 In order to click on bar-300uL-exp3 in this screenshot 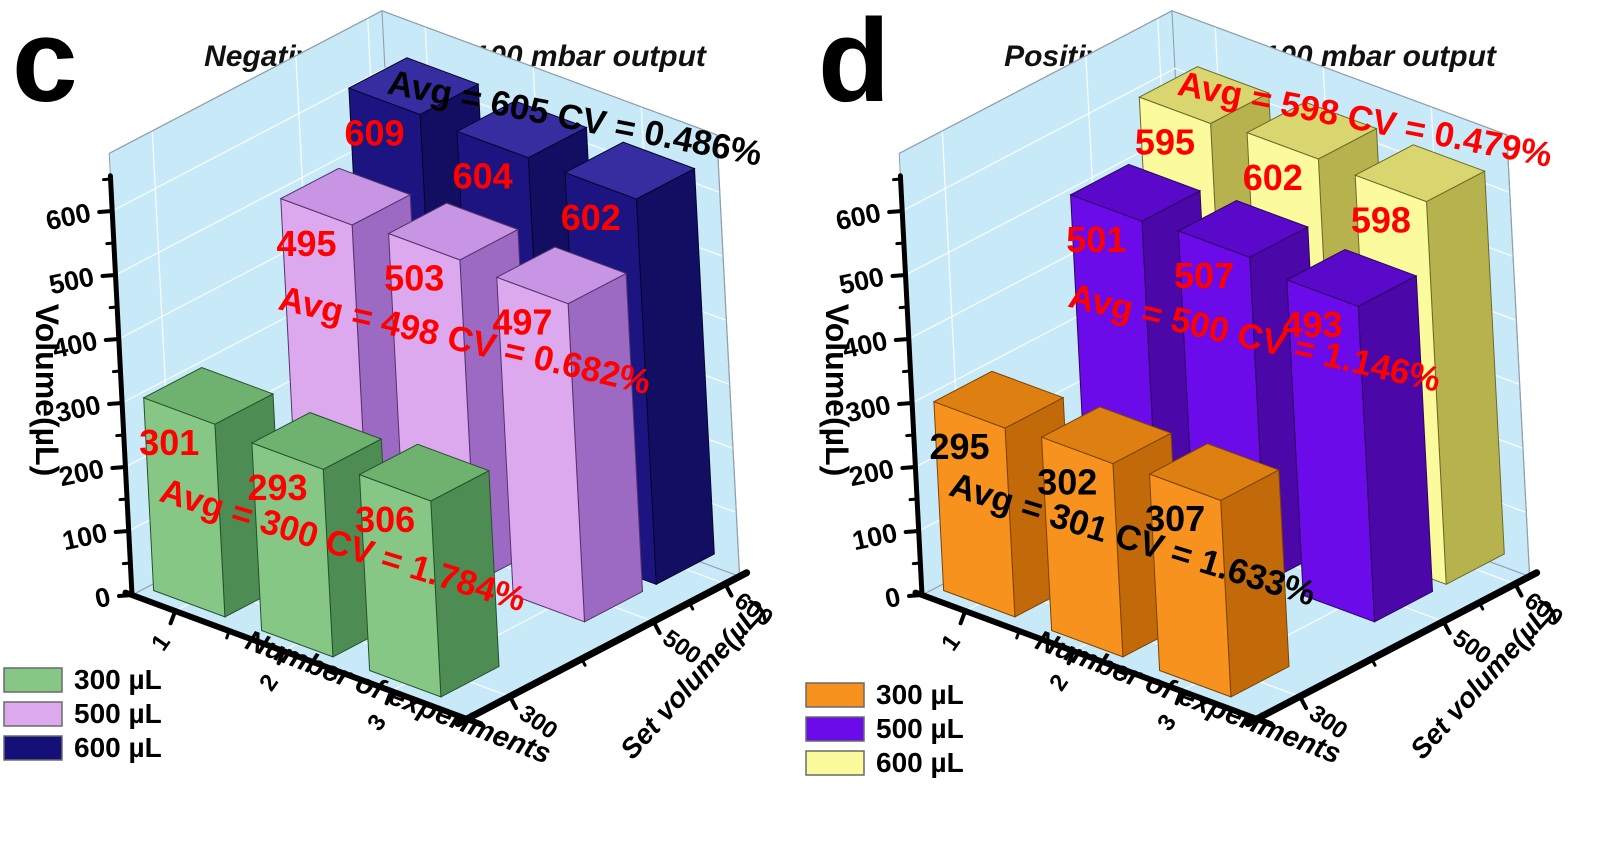, I will do `click(429, 570)`.